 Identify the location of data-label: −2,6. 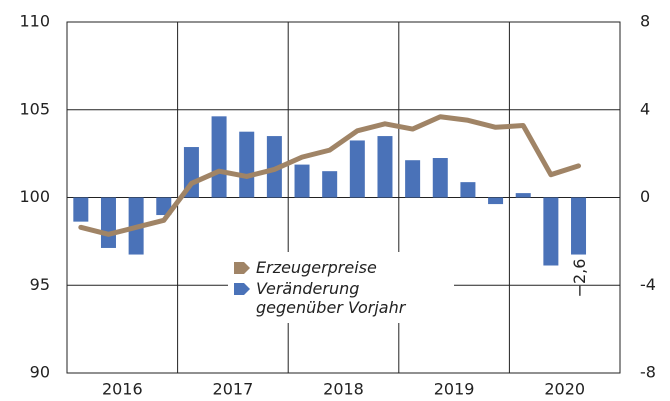
(579, 278).